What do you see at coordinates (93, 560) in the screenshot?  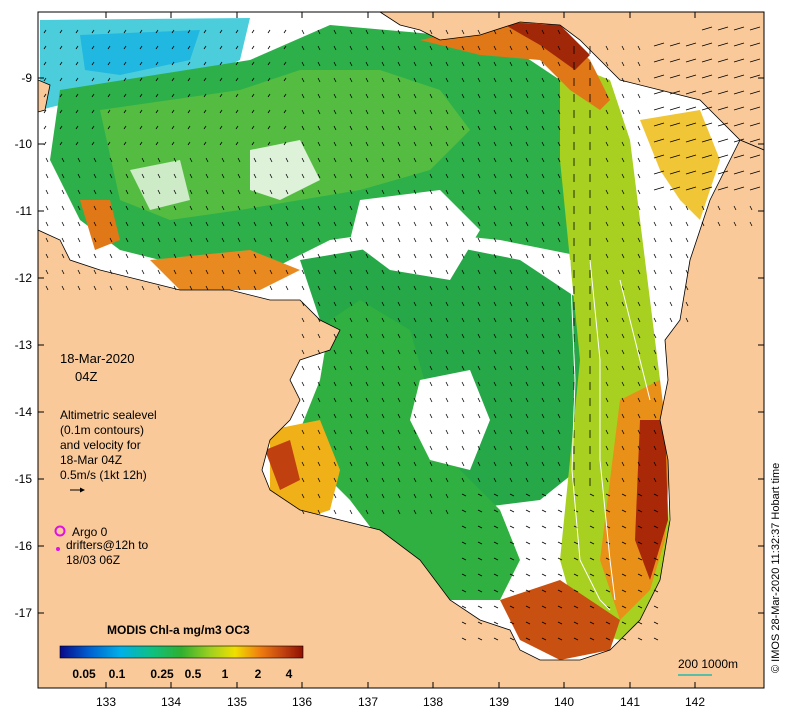 I see `drifters-line-2: 18/03 06Z` at bounding box center [93, 560].